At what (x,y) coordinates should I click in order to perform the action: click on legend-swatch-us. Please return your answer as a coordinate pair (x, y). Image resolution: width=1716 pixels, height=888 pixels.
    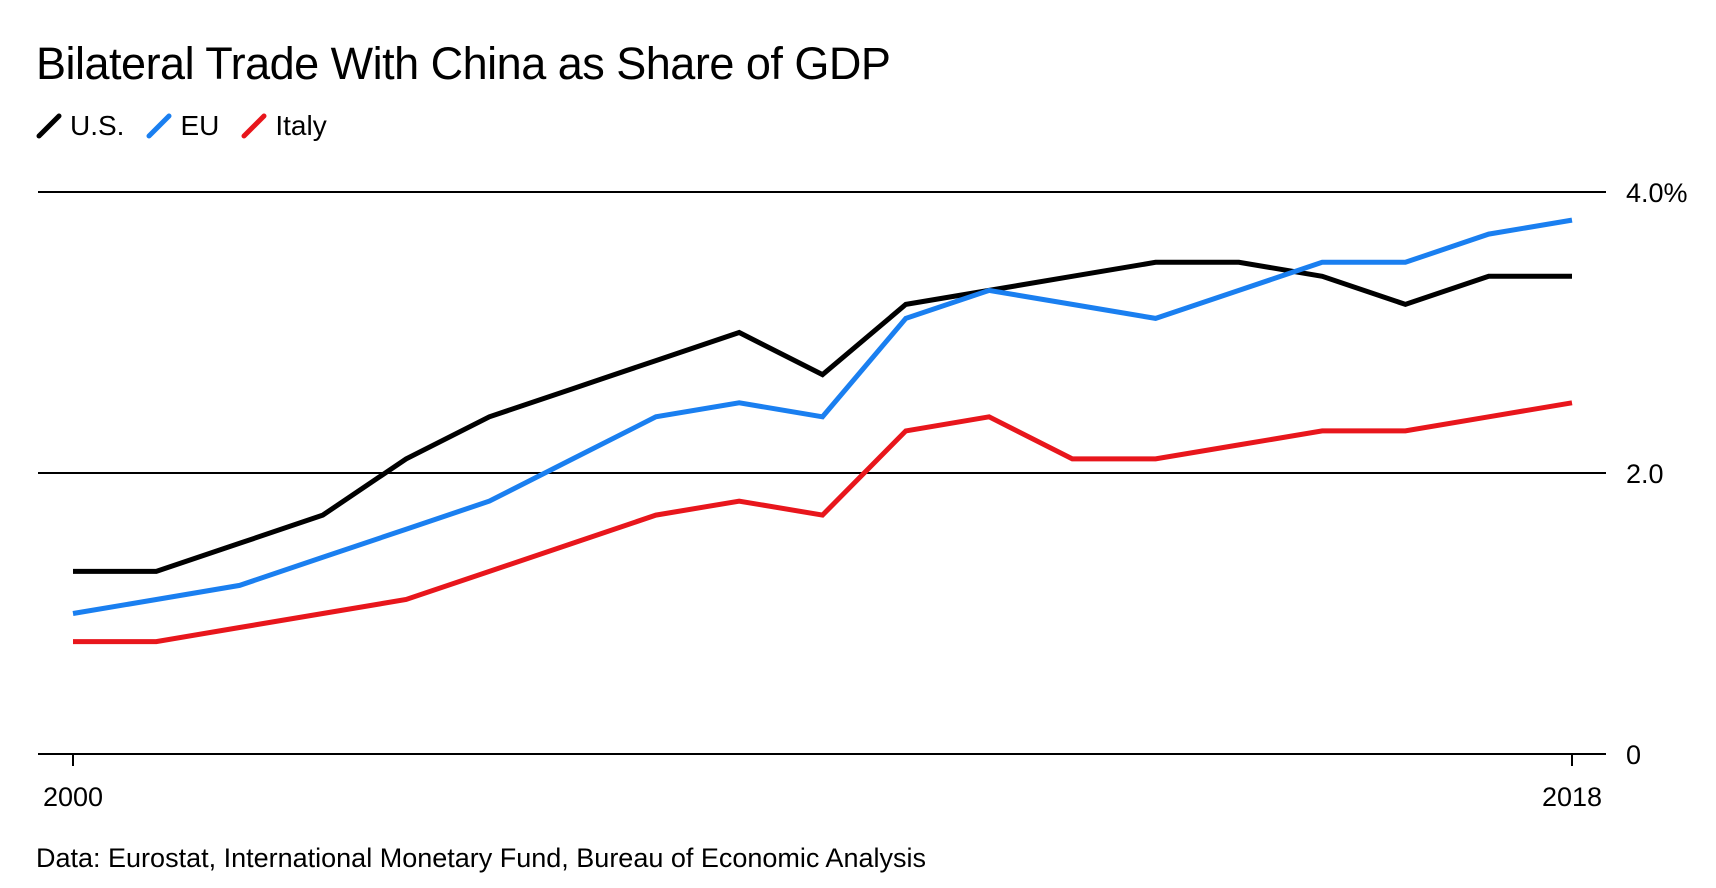
    Looking at the image, I should click on (49, 126).